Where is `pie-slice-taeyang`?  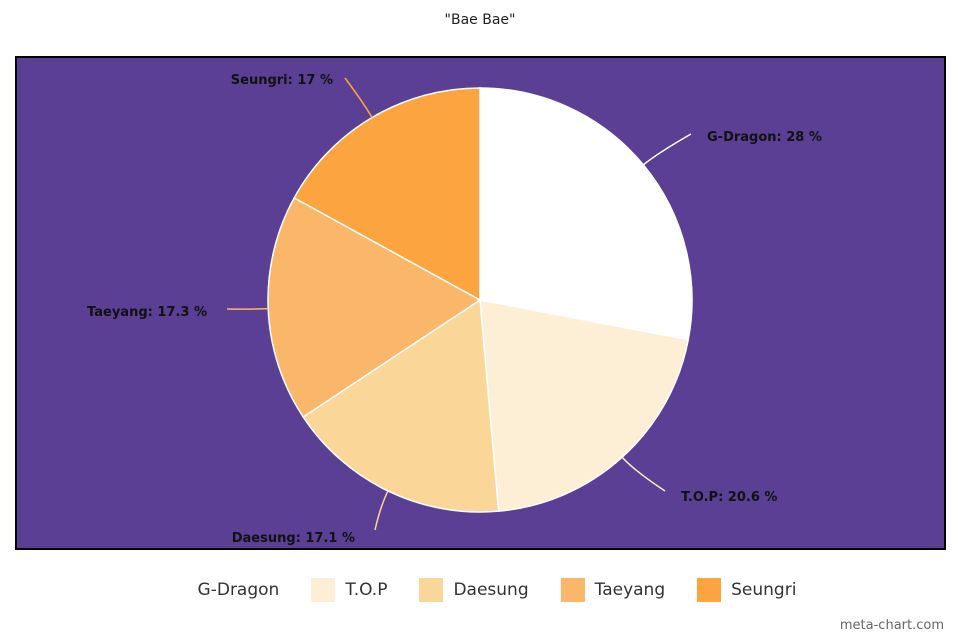
pie-slice-taeyang is located at coordinates (374, 307).